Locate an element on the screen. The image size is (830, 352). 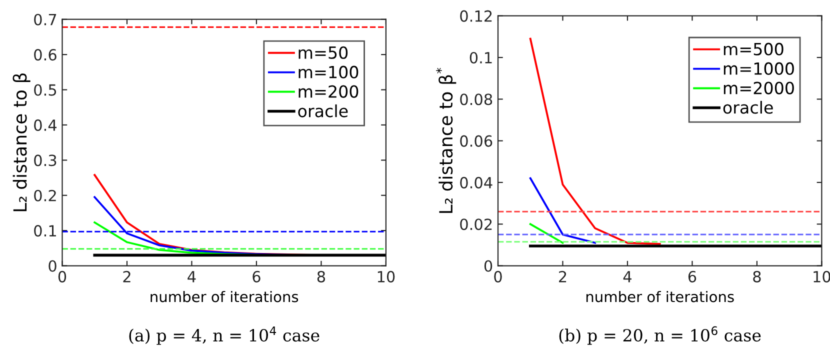
text: (b) p = 20, n = 10$^{6}$ case is located at coordinates (660, 335).